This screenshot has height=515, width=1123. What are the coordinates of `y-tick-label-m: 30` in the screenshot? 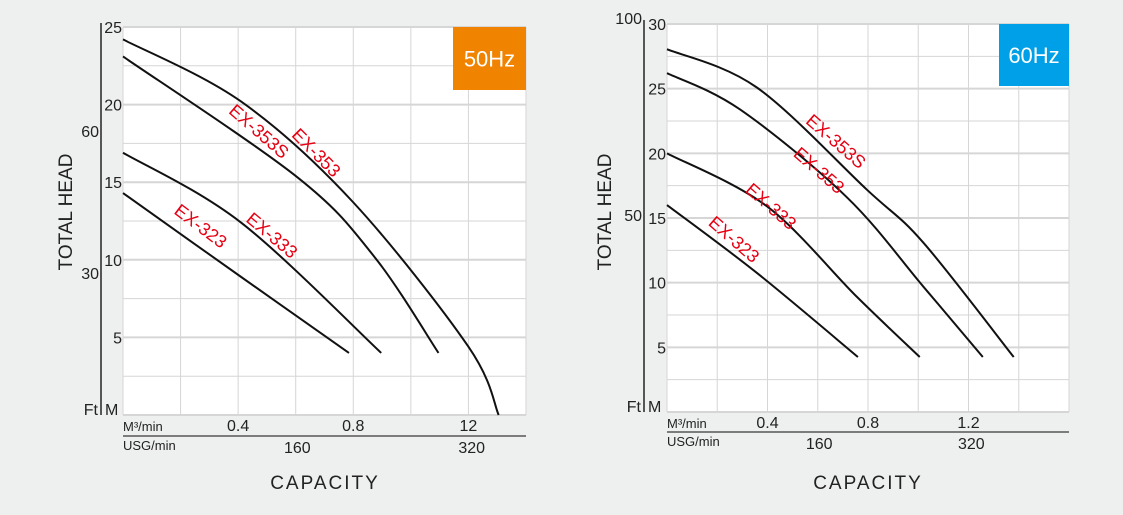 It's located at (657, 25).